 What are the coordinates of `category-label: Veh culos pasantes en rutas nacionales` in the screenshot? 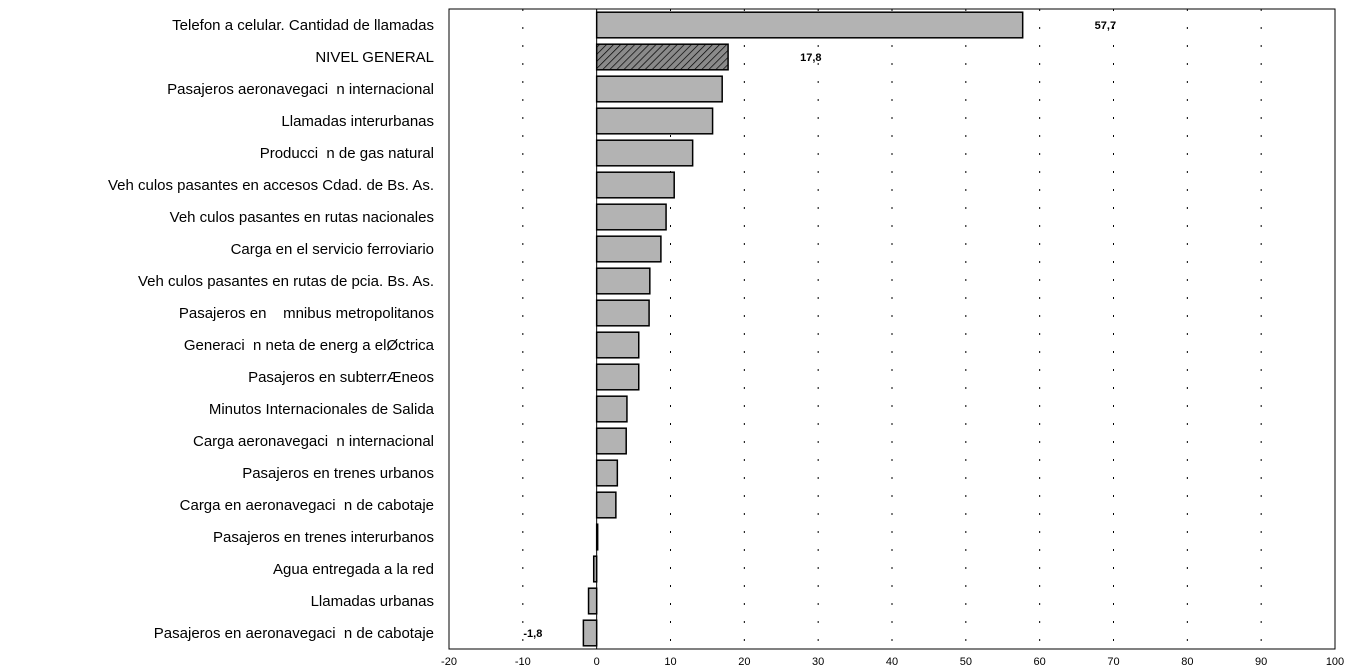 It's located at (302, 217).